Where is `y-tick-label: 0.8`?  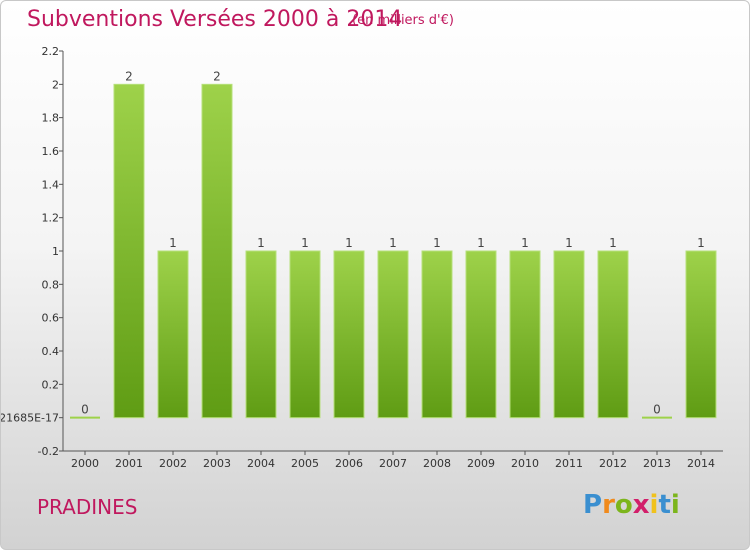 y-tick-label: 0.8 is located at coordinates (51, 284).